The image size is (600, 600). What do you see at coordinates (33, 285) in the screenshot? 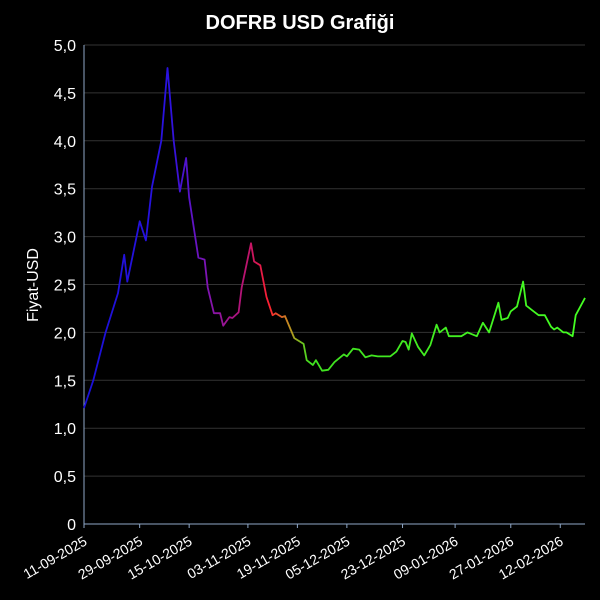
I see `y-axis-label: Fiyat-USD` at bounding box center [33, 285].